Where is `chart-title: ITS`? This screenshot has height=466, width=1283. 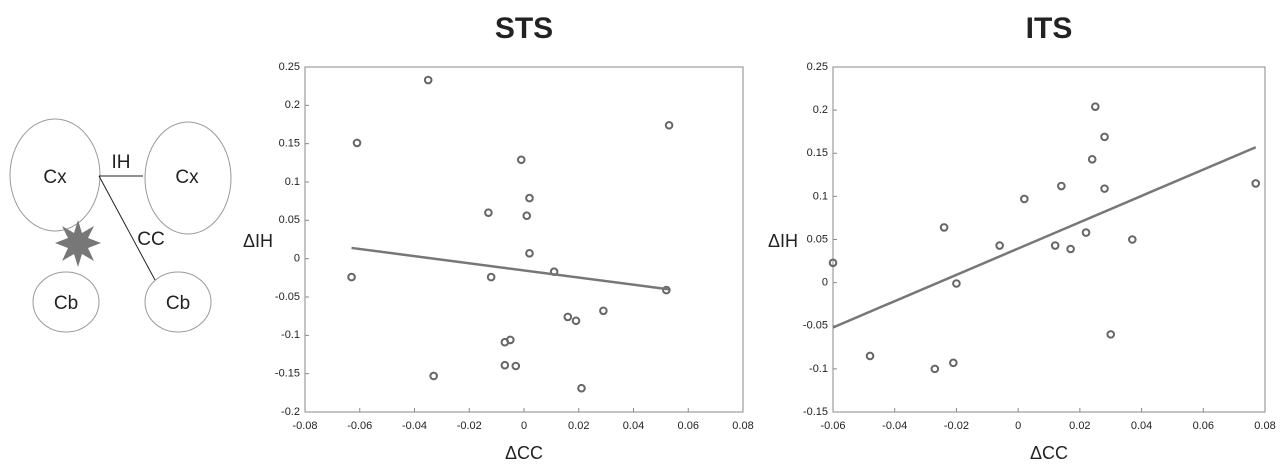
chart-title: ITS is located at coordinates (1049, 28).